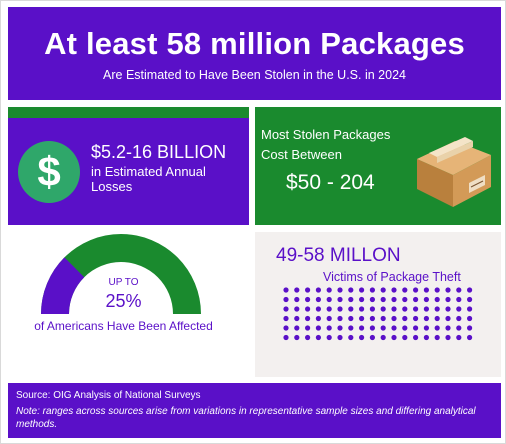 The height and width of the screenshot is (444, 506). What do you see at coordinates (326, 134) in the screenshot?
I see `stolen-caption-line1: Most Stolen Packages` at bounding box center [326, 134].